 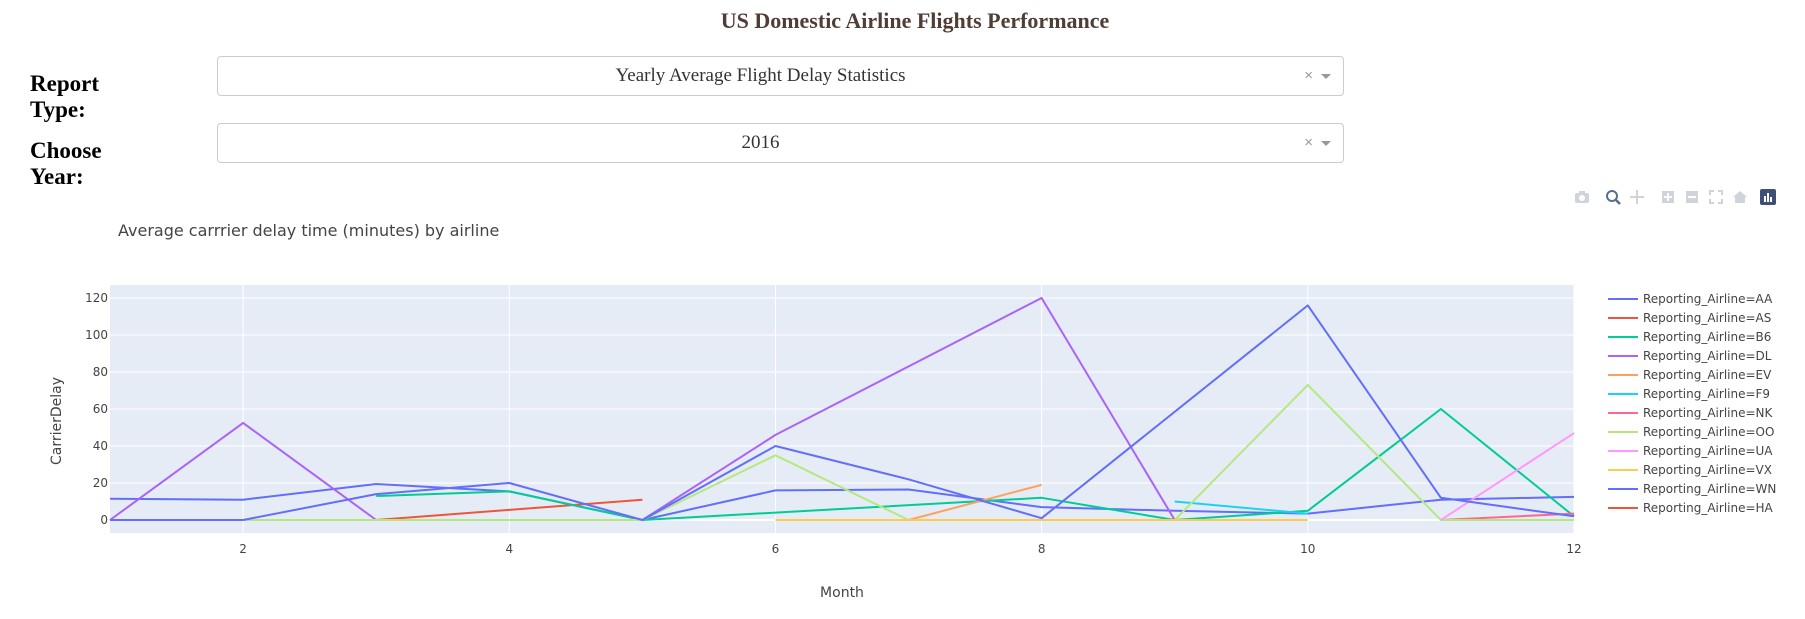 I want to click on legend-item: Reporting_Airline=VX, so click(x=1690, y=470).